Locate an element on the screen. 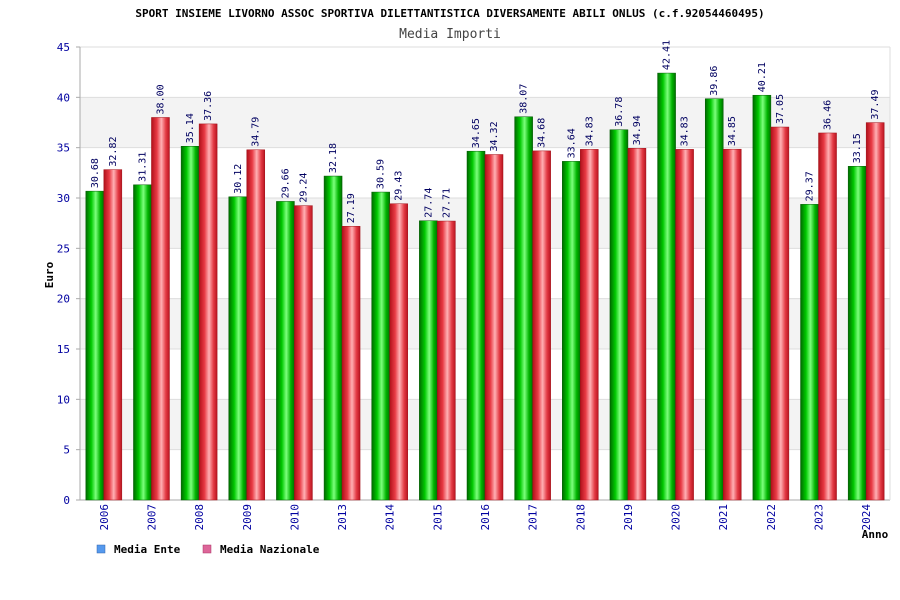 The image size is (900, 600). bar-media-ente-2014 is located at coordinates (380, 346).